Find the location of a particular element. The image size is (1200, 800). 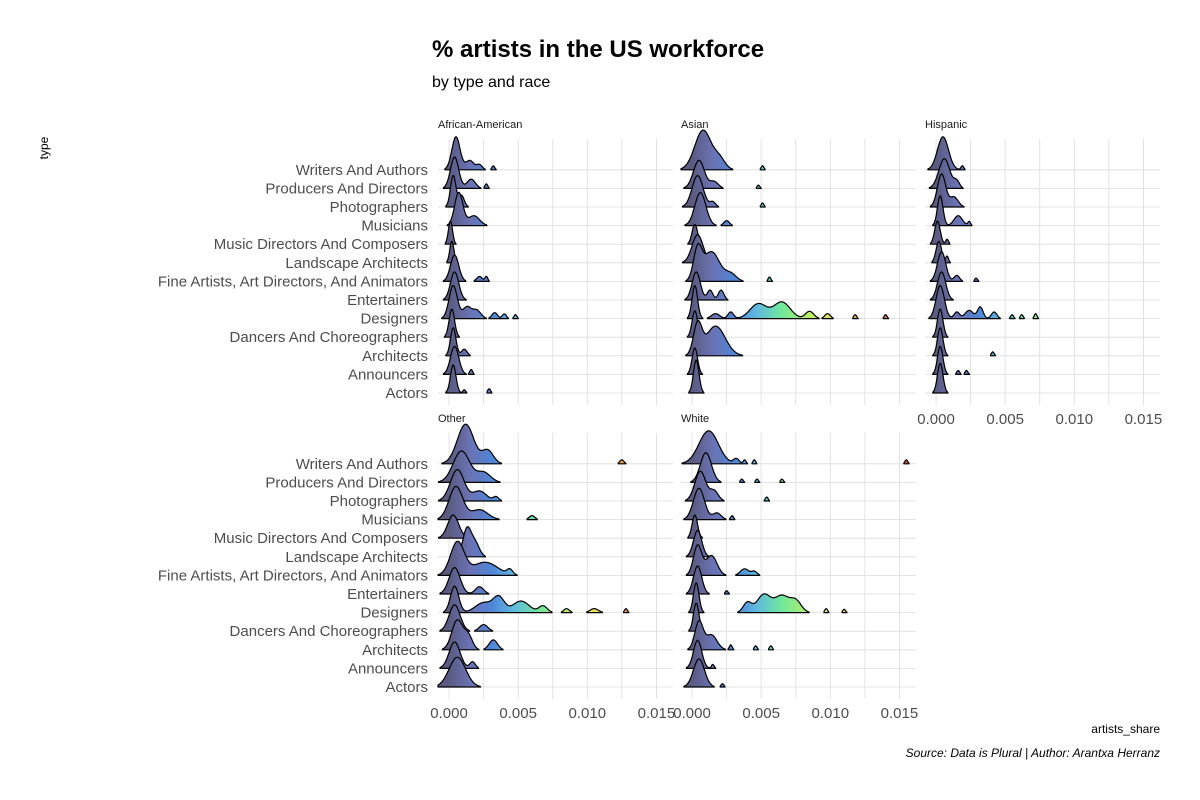

ridge-landscape-architects is located at coordinates (697, 543).